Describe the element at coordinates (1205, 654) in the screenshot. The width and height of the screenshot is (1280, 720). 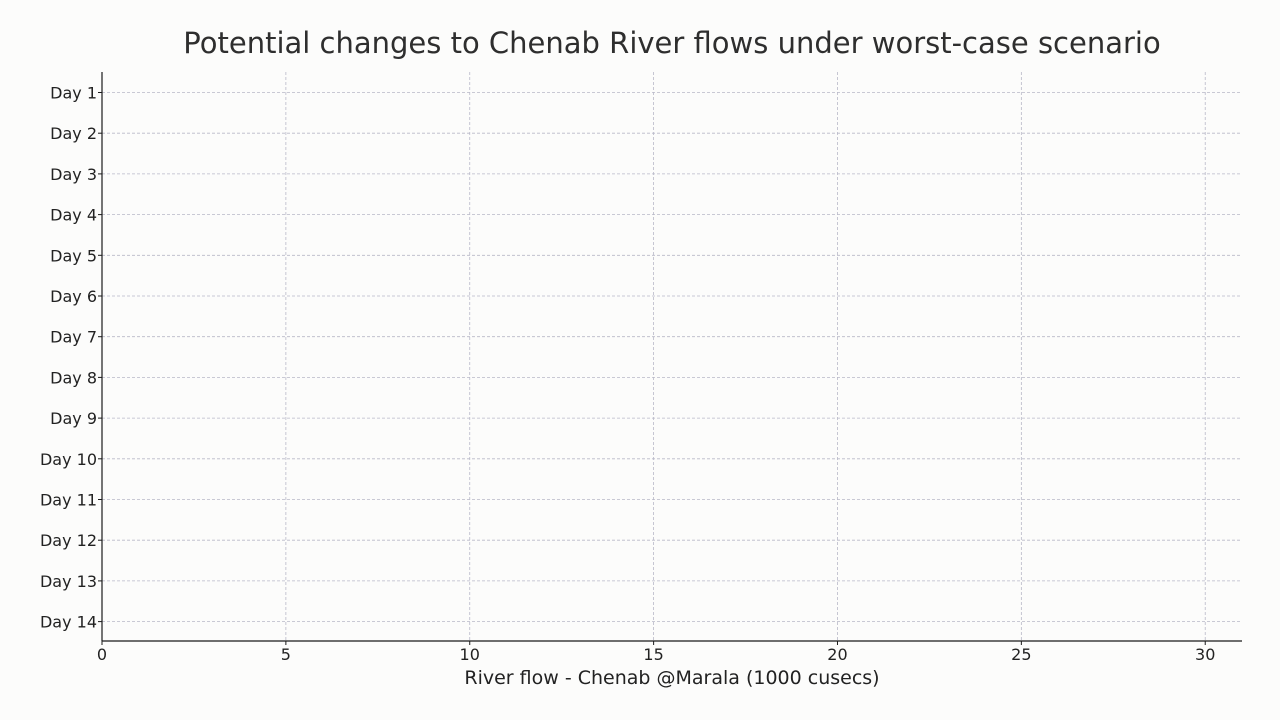
I see `x-tick-label: 30` at that location.